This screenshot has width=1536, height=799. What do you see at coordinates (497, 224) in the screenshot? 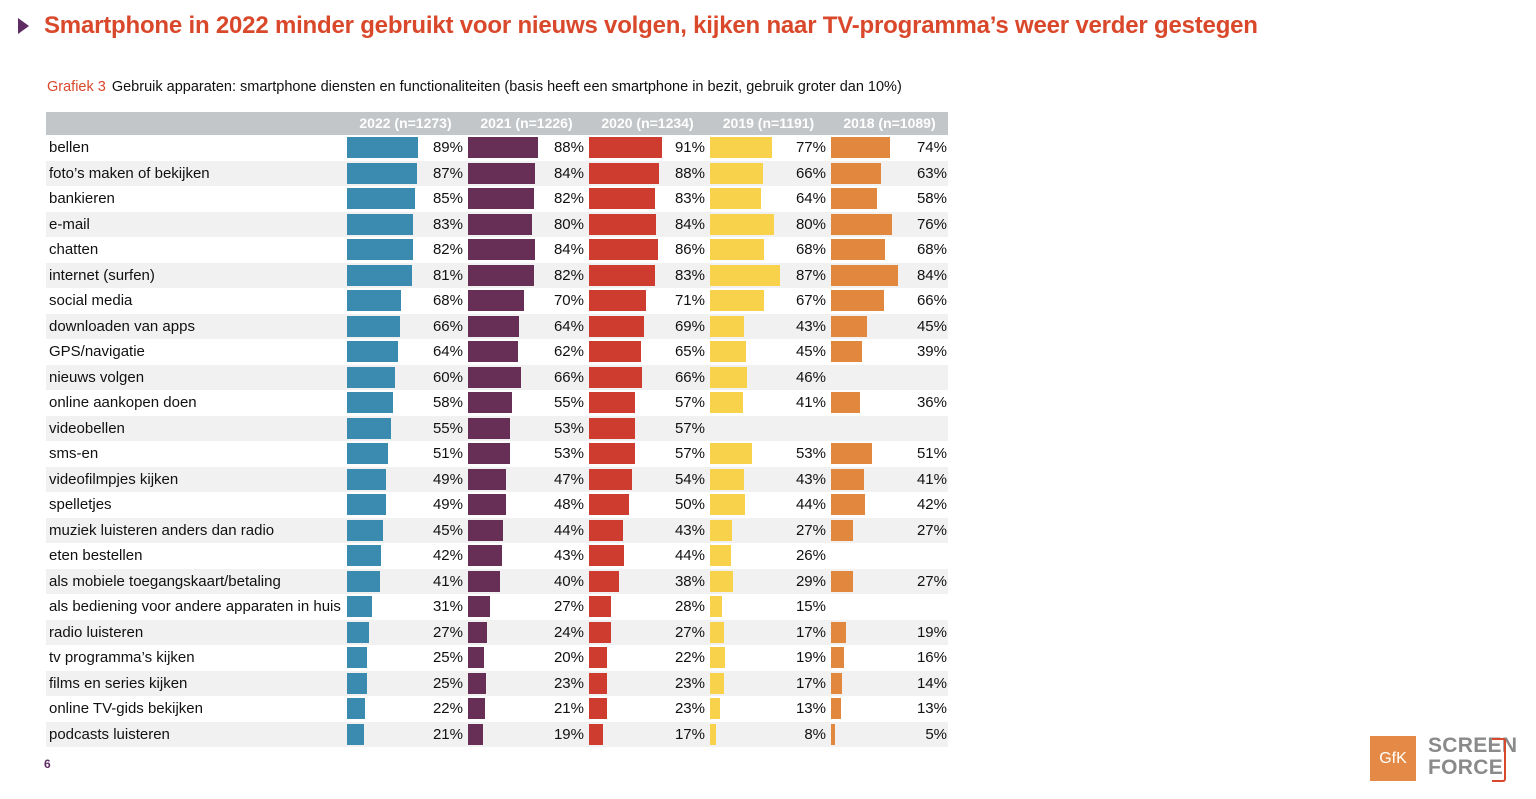
I see `table-row: e-mail 83% 80% 84% 80% 76%` at bounding box center [497, 224].